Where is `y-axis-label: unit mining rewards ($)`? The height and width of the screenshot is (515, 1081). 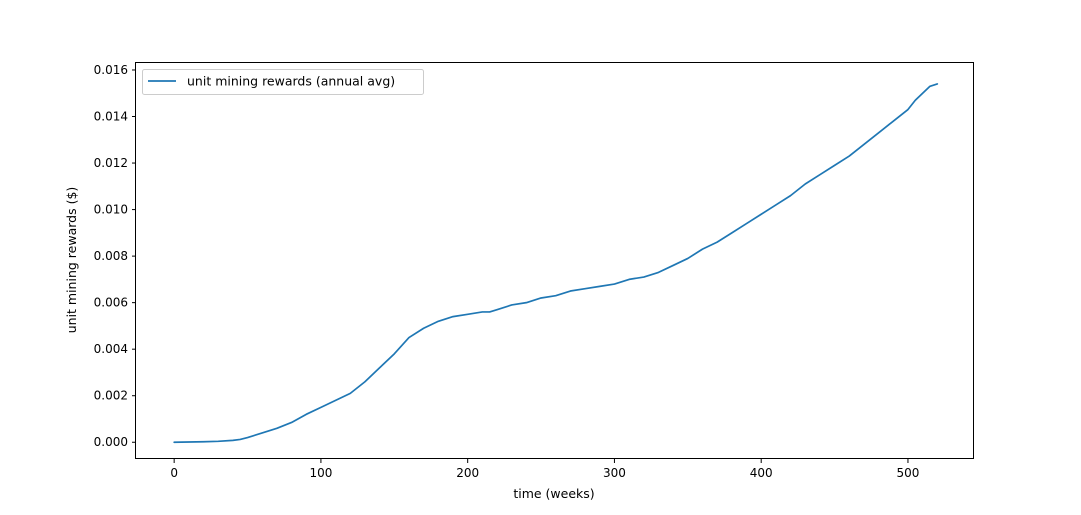
y-axis-label: unit mining rewards ($) is located at coordinates (71, 260).